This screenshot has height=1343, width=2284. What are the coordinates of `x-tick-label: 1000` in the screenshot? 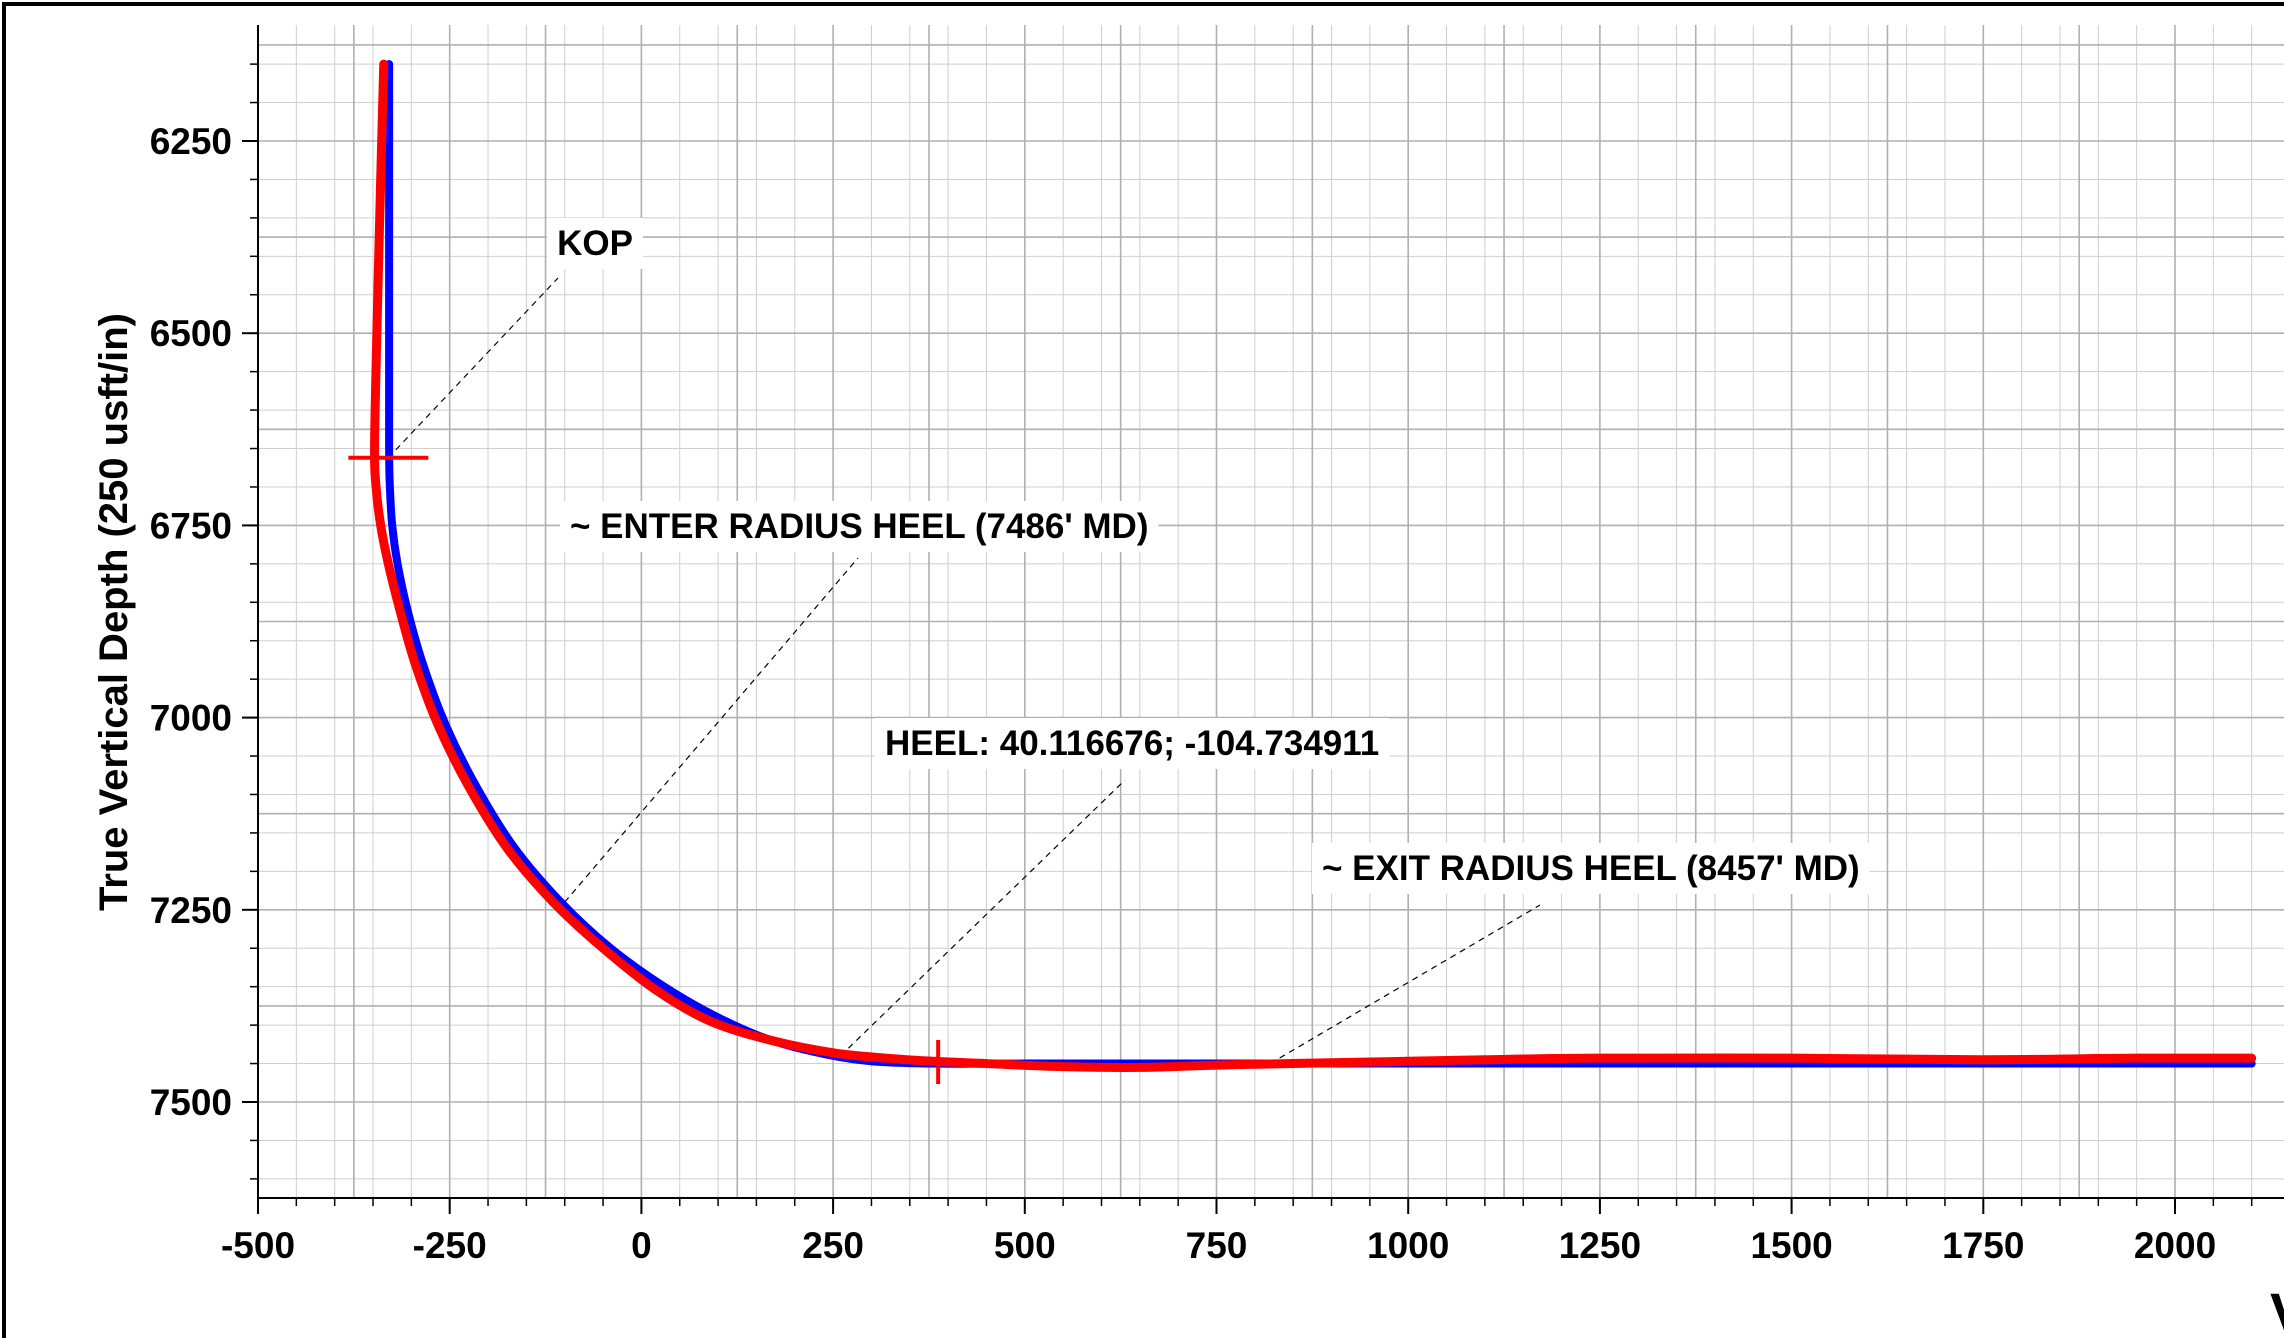 It's located at (1408, 1245).